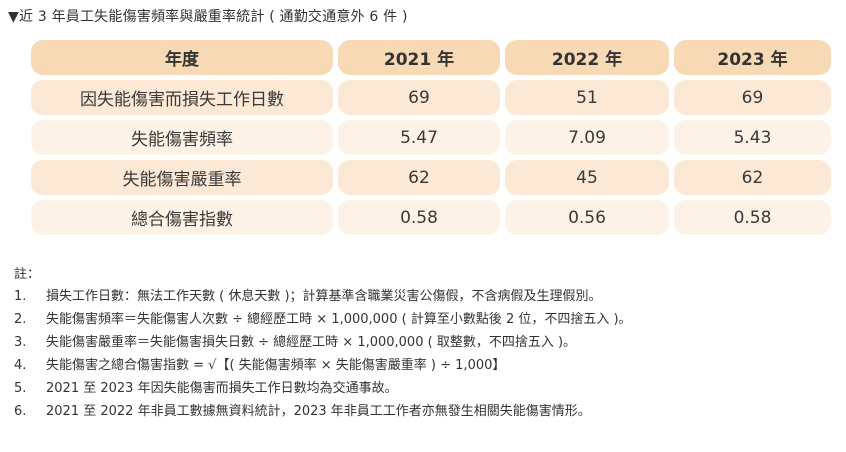 The image size is (846, 452). I want to click on note-number: 6., so click(20, 411).